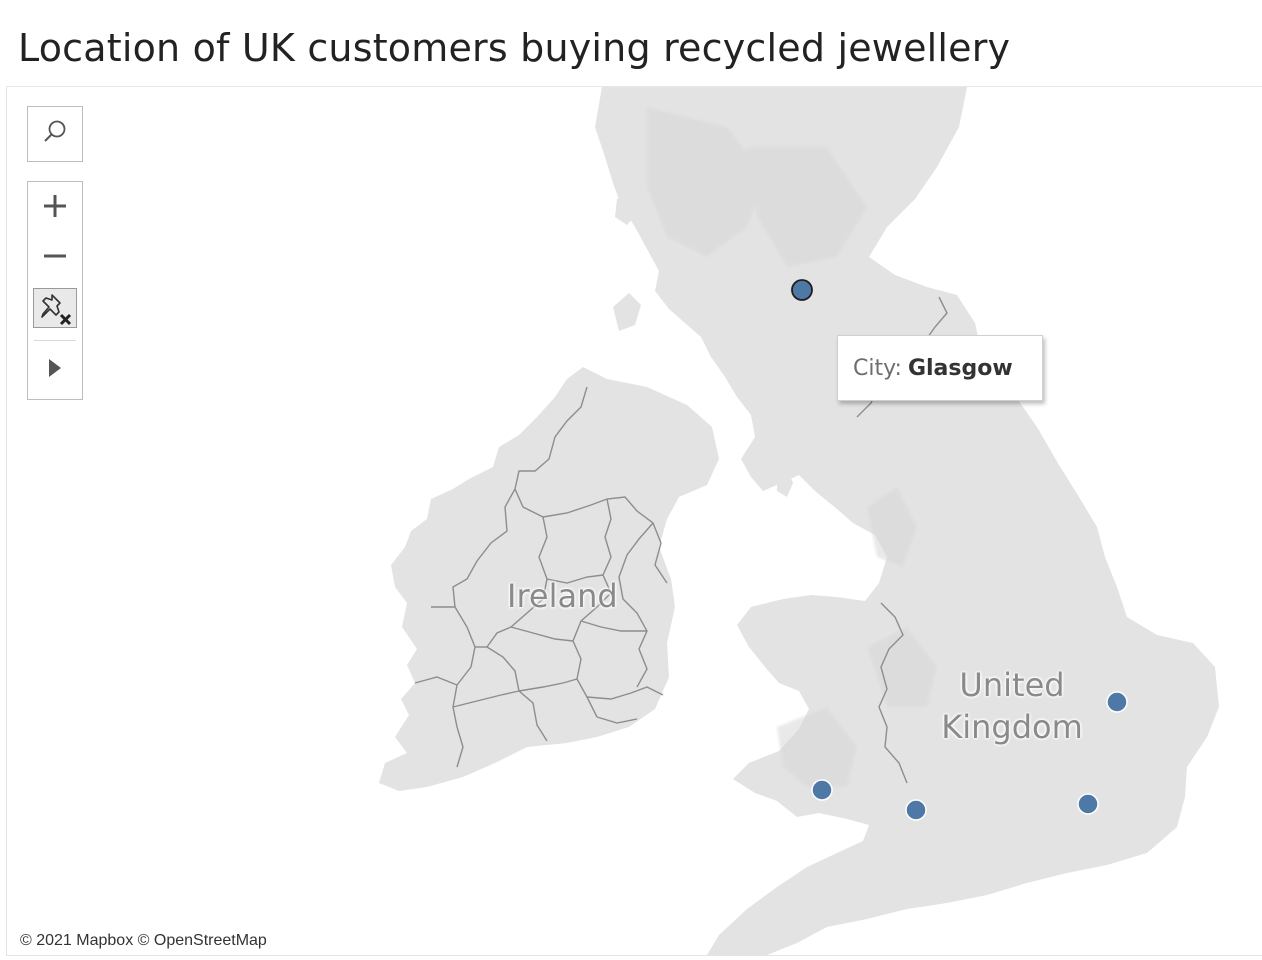 Image resolution: width=1262 pixels, height=960 pixels. Describe the element at coordinates (634, 86) in the screenshot. I see `title-divider` at that location.